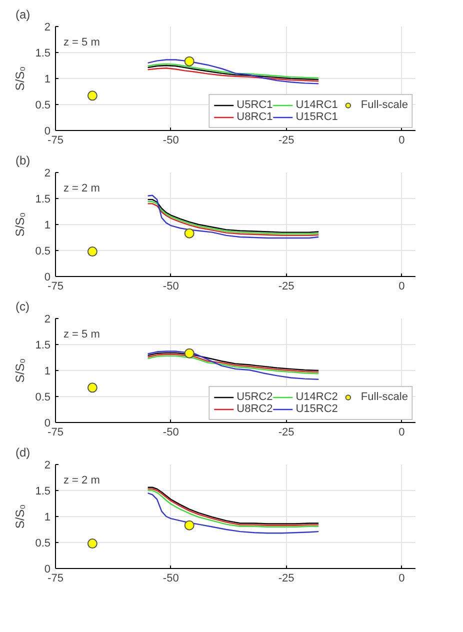 Image resolution: width=463 pixels, height=632 pixels. What do you see at coordinates (317, 117) in the screenshot?
I see `legend-label: U15RC1` at bounding box center [317, 117].